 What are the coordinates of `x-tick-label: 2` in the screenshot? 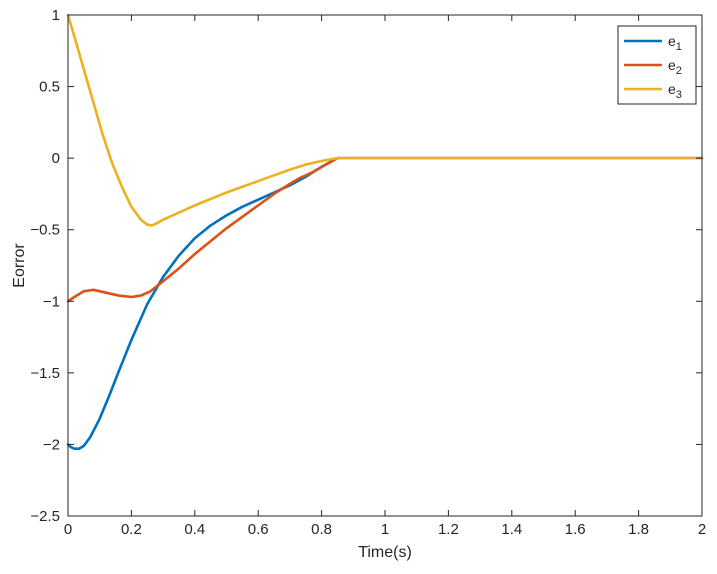 It's located at (702, 529).